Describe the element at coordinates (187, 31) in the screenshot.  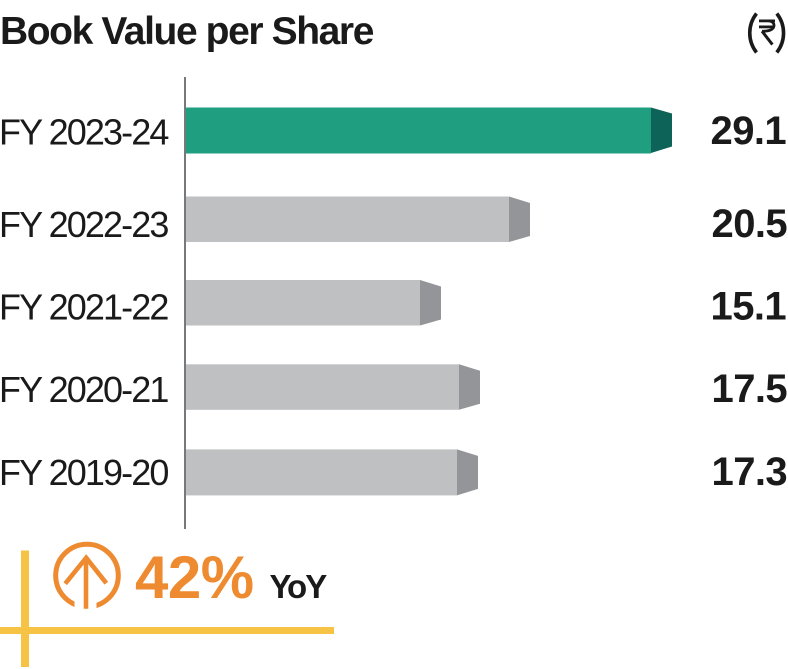
I see `svg-text: Book Value per Share` at that location.